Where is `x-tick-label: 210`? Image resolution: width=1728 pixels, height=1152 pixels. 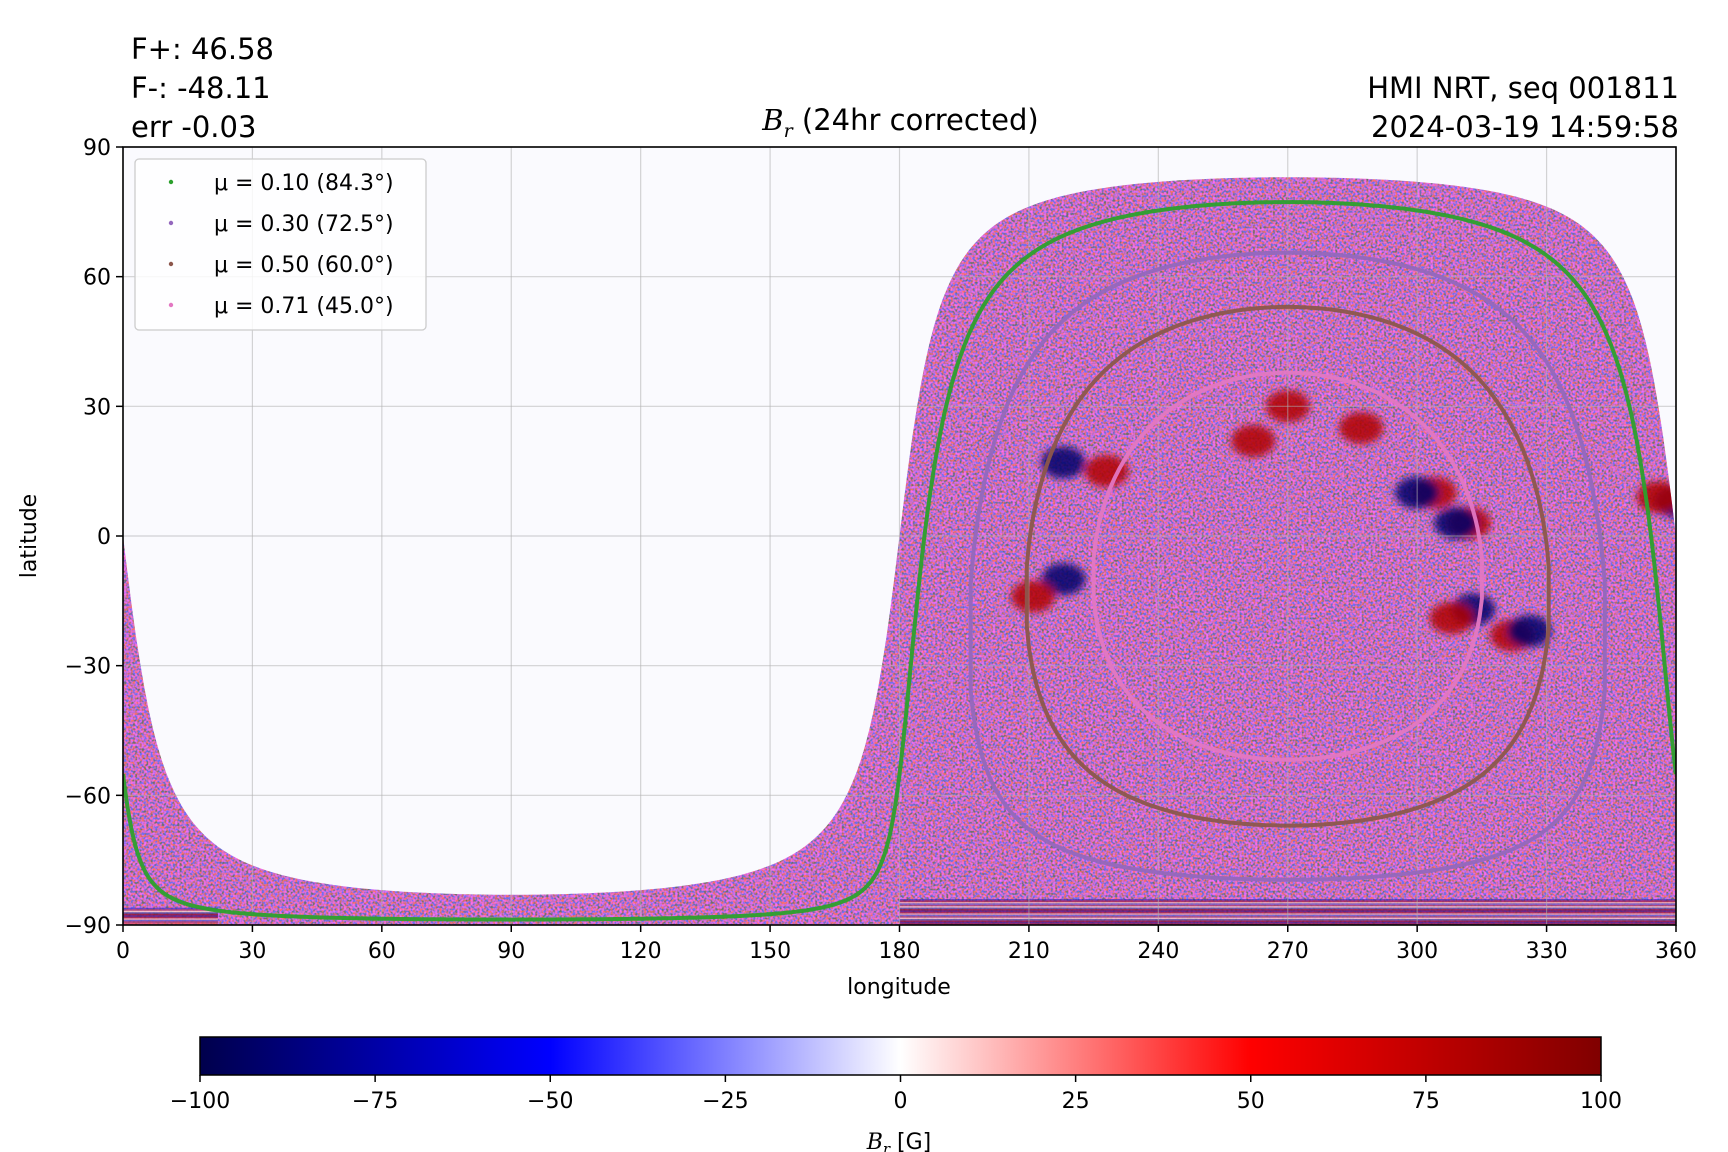 x-tick-label: 210 is located at coordinates (1029, 951).